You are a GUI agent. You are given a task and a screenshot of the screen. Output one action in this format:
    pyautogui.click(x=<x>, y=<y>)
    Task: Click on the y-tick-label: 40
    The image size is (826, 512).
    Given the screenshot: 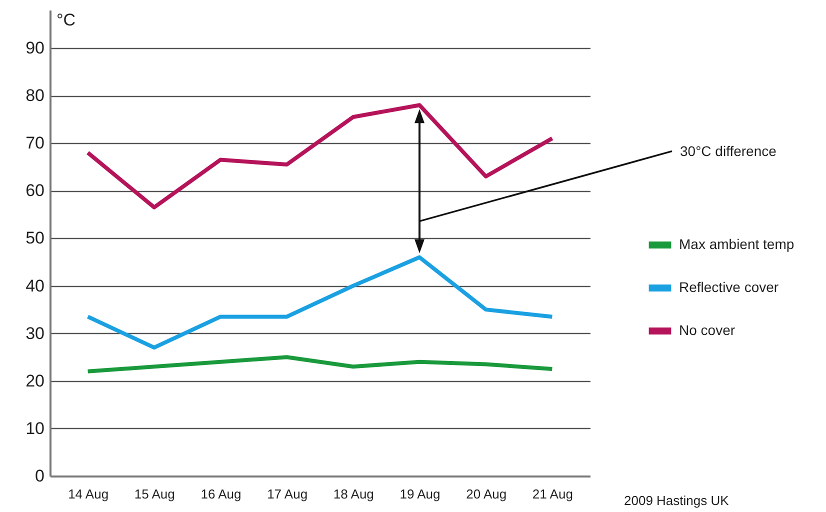 What is the action you would take?
    pyautogui.click(x=35, y=286)
    